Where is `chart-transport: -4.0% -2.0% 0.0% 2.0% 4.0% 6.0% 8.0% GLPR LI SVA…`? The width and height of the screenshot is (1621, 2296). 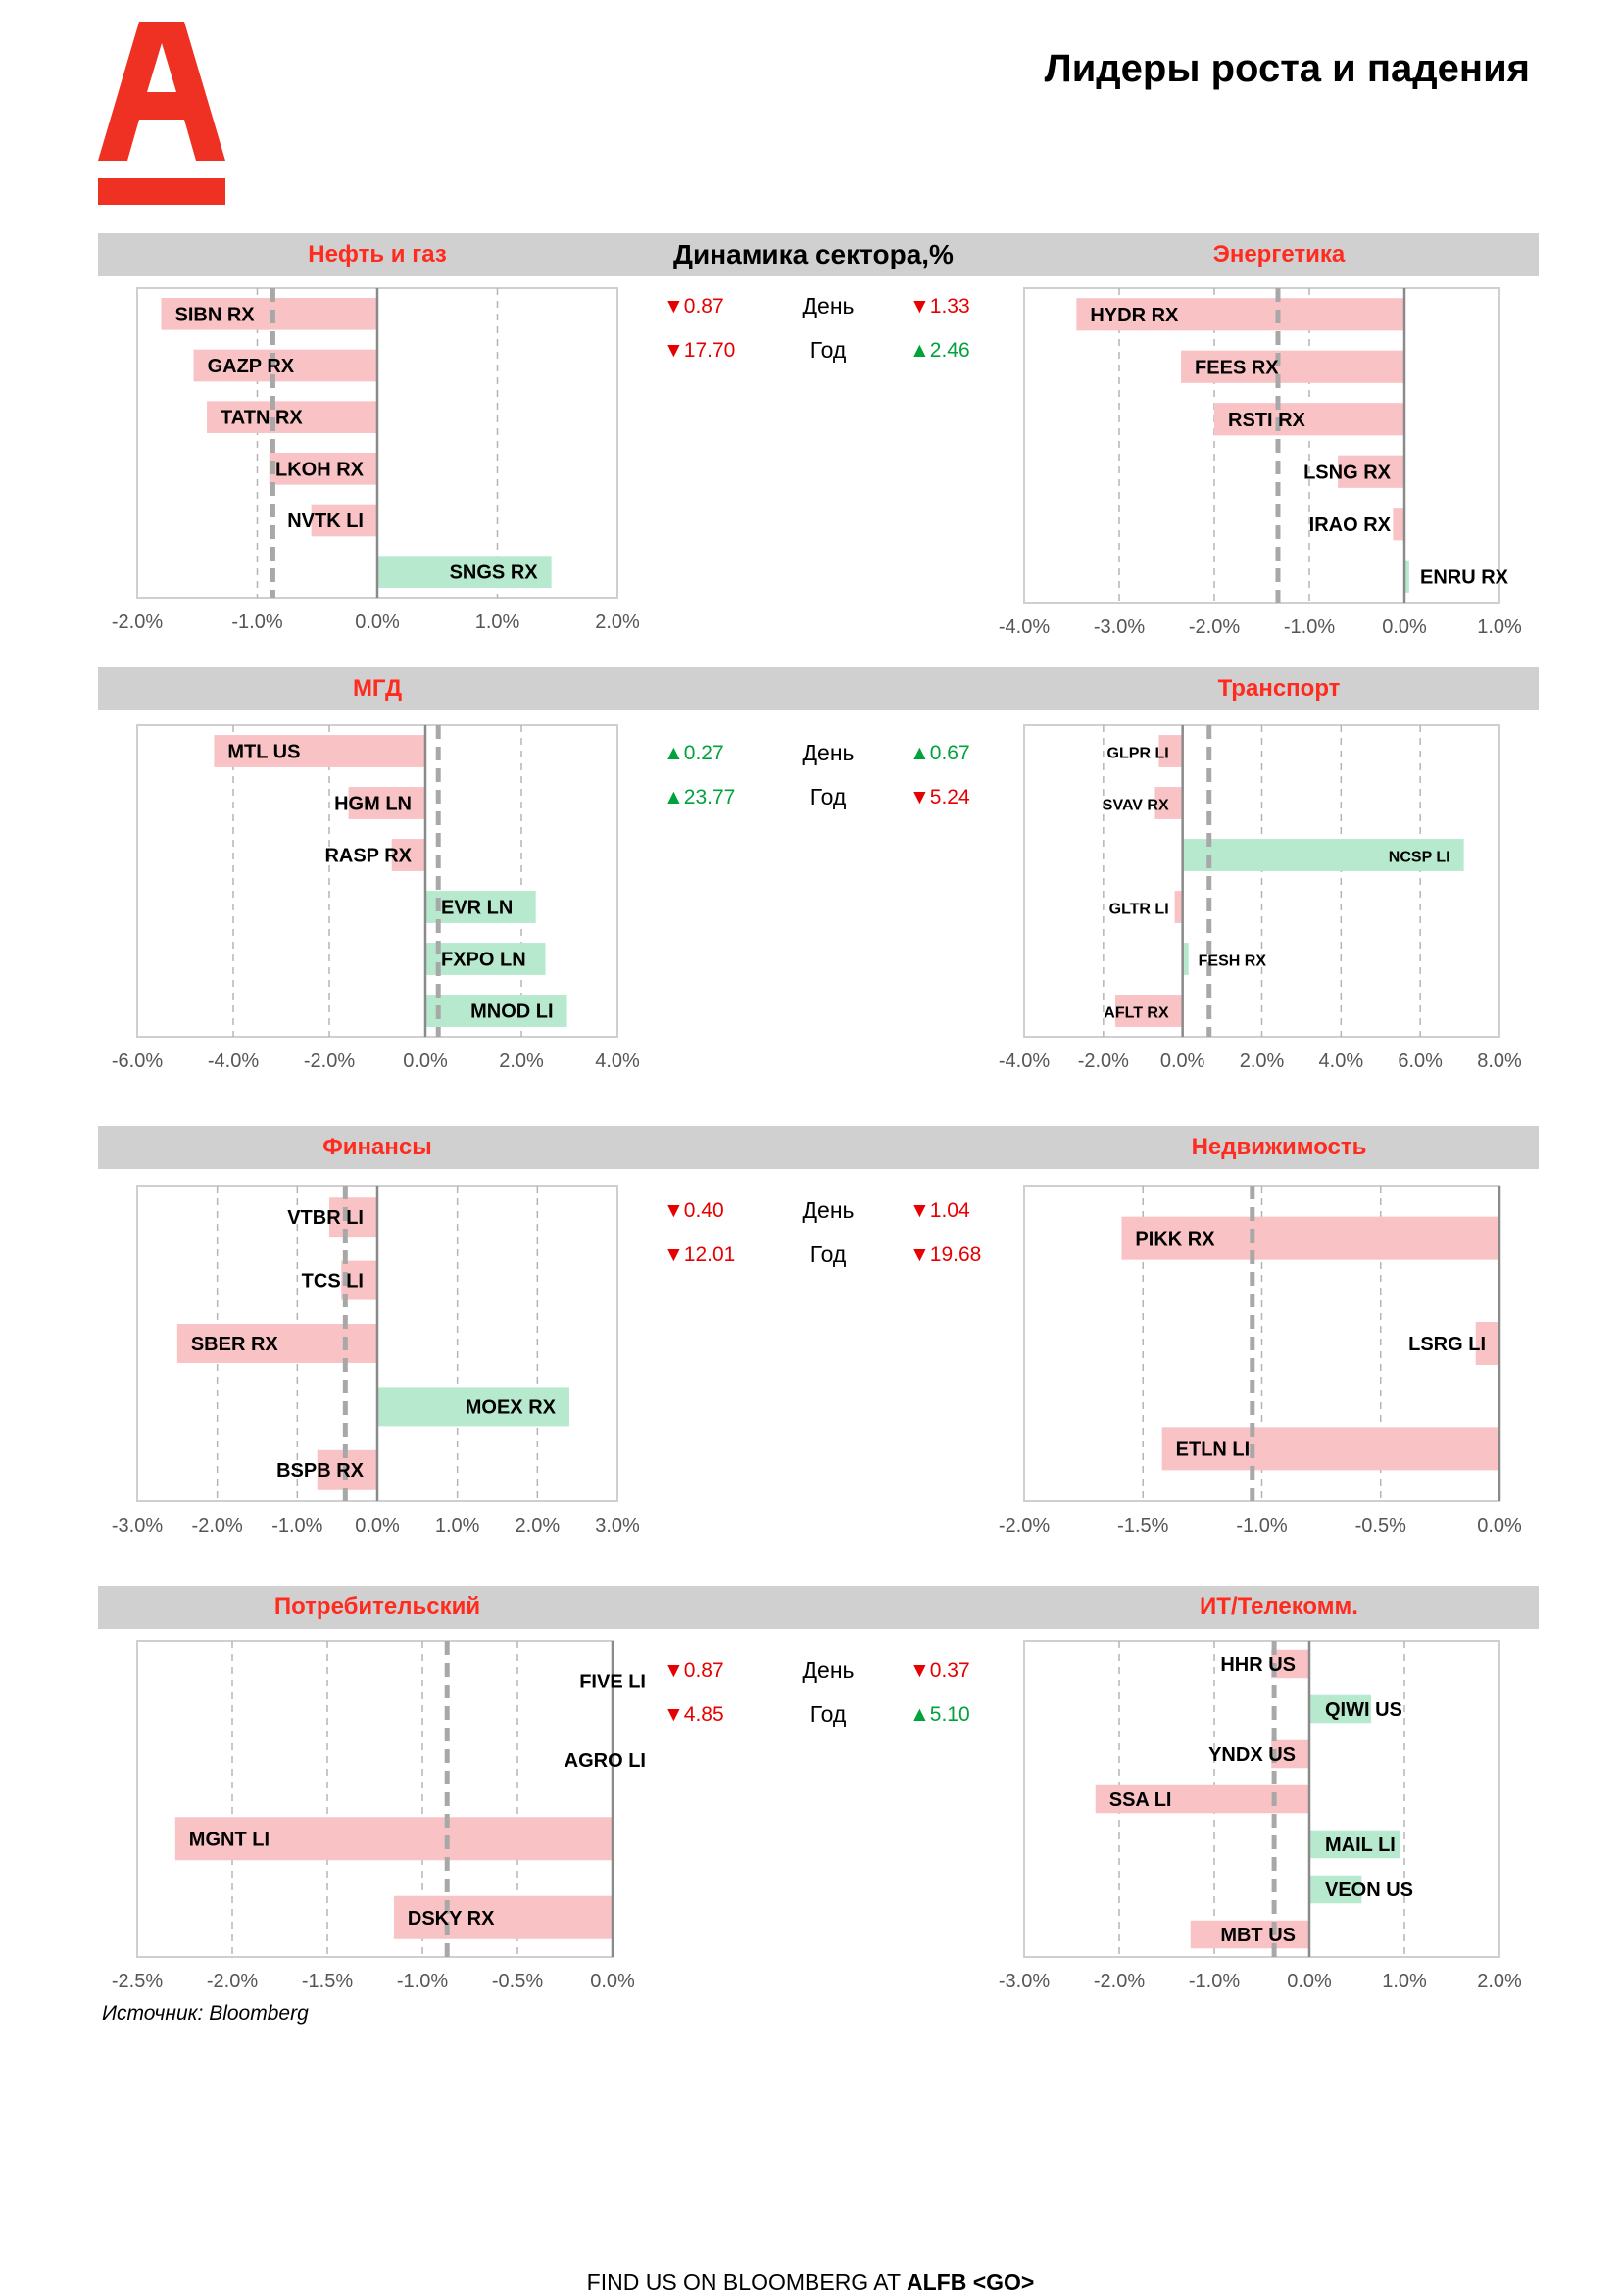 chart-transport: -4.0% -2.0% 0.0% 2.0% 4.0% 6.0% 8.0% GLPR LI SVA… is located at coordinates (1260, 898).